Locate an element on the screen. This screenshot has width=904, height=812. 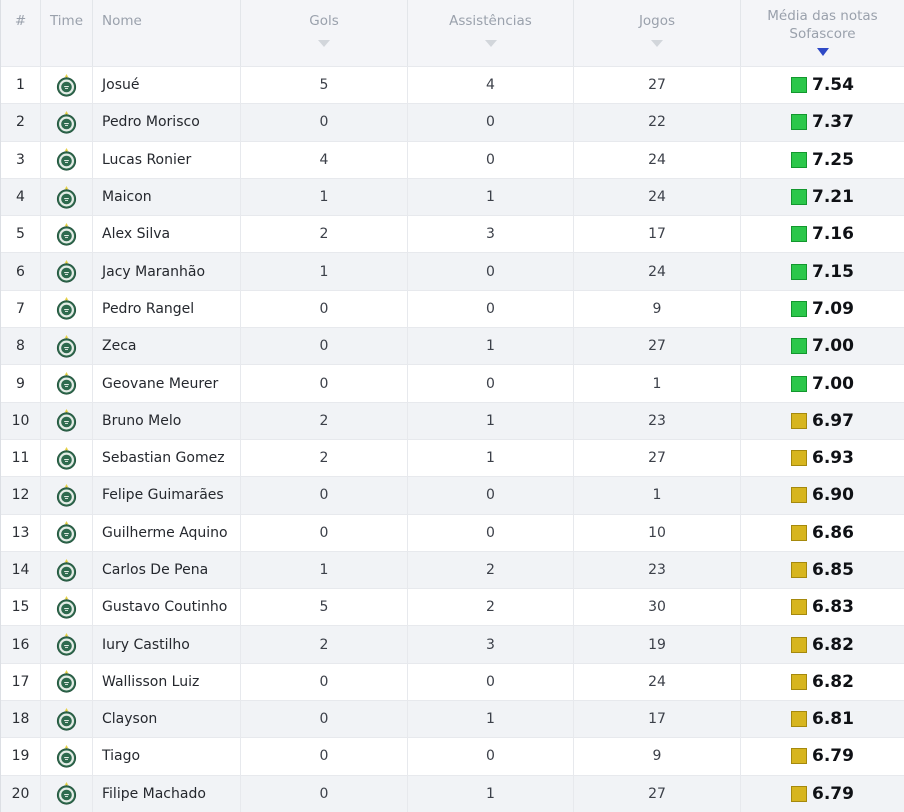
table-row: 12 Felipe Guimarães 0 0 1 6.90 is located at coordinates (452, 495).